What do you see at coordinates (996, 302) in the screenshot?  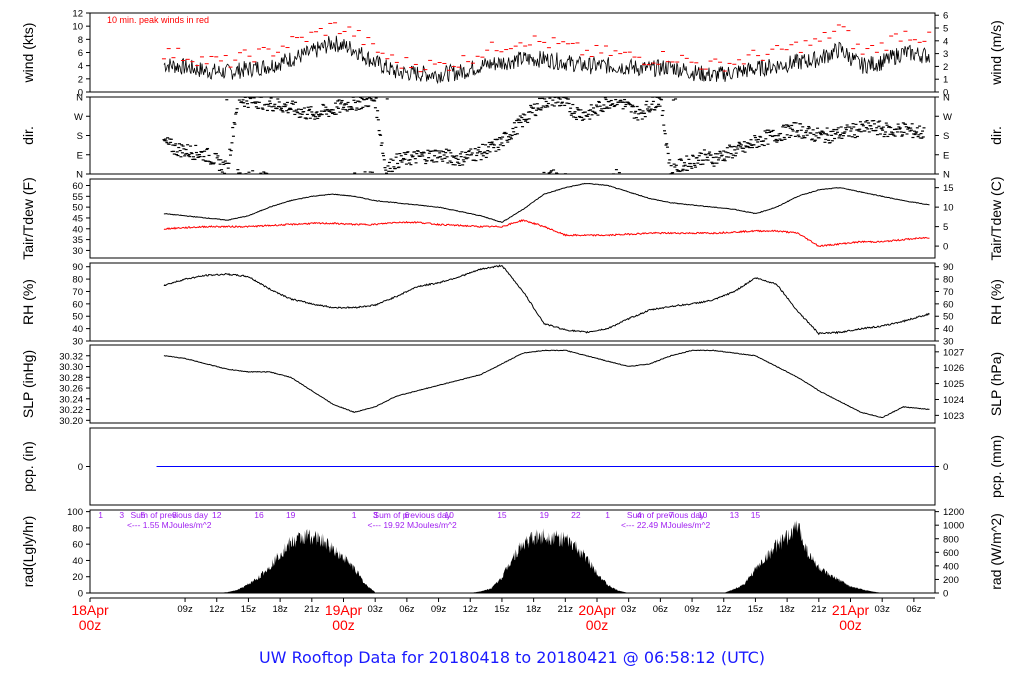 I see `rh-ylabel-right: RH (%)` at bounding box center [996, 302].